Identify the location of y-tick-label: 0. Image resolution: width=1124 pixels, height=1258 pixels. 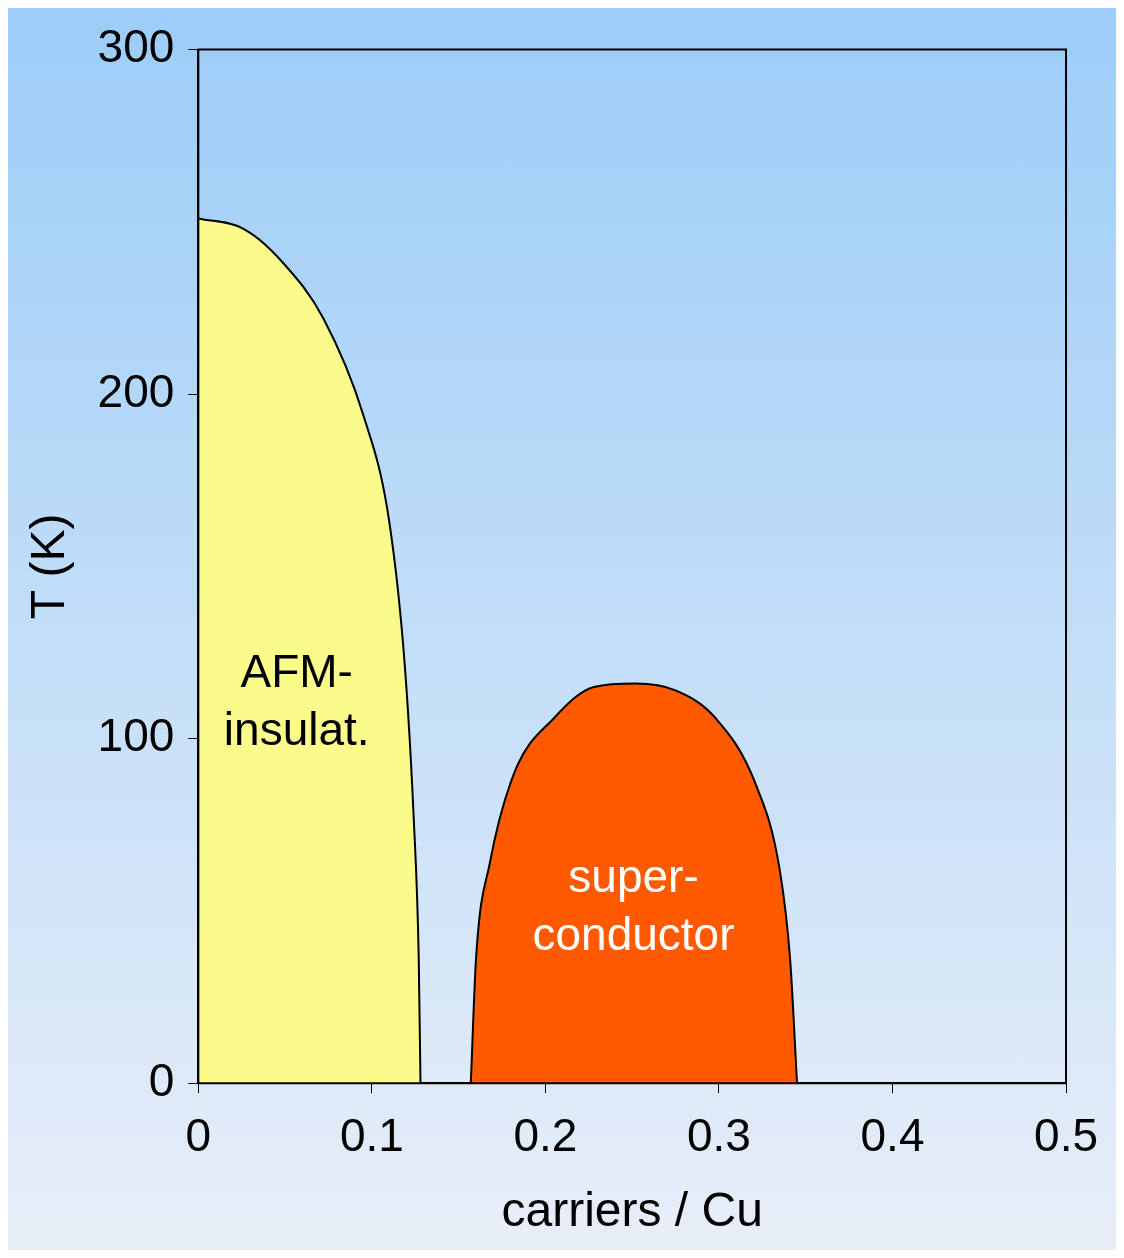
(161, 1079).